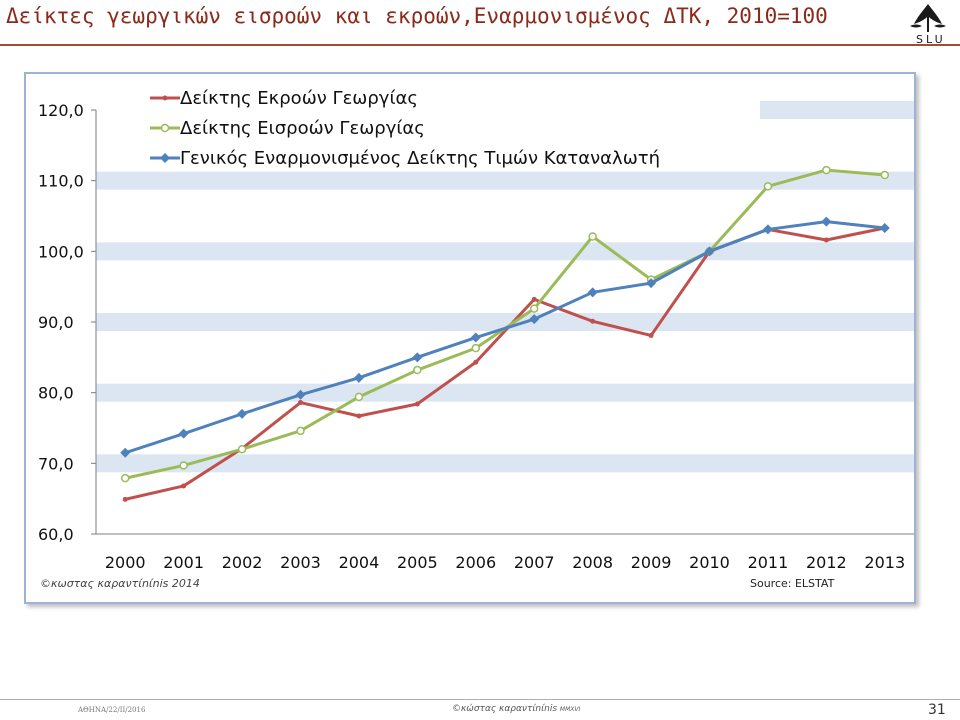 This screenshot has height=720, width=960. I want to click on x-tick-label: 2007, so click(534, 562).